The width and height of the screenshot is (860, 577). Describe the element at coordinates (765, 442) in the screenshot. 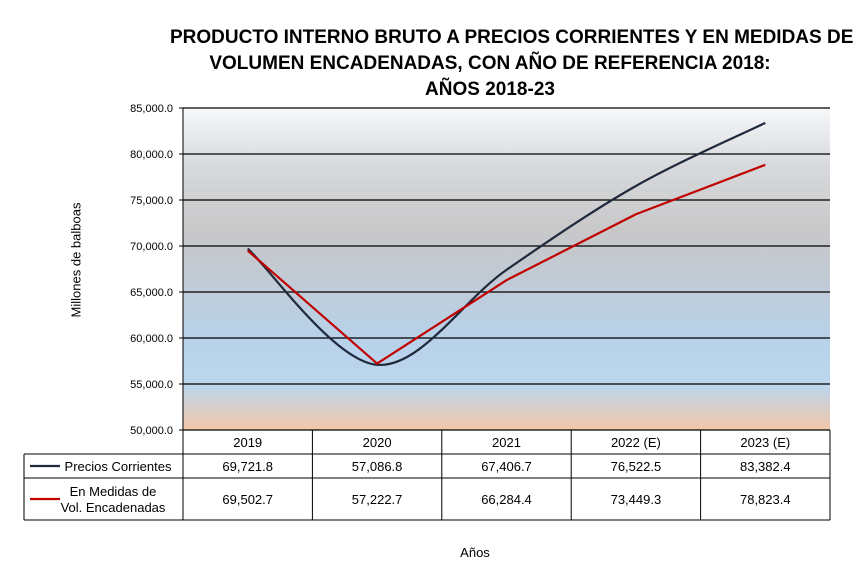

I see `x-tick-label: 2023 (E)` at that location.